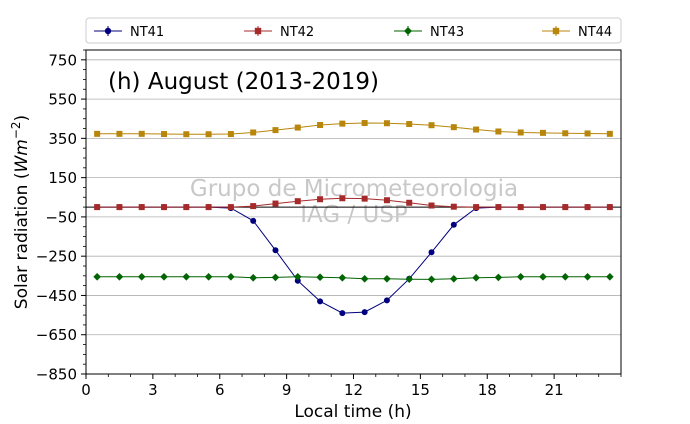  I want to click on series-line-nt44, so click(353, 128).